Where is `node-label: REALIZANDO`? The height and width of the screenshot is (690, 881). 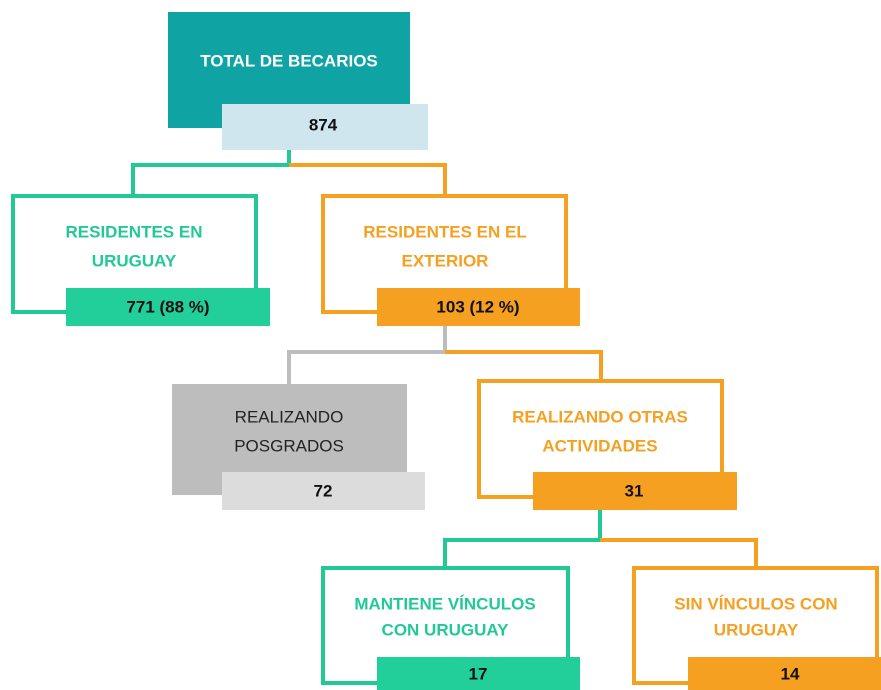 node-label: REALIZANDO is located at coordinates (289, 416).